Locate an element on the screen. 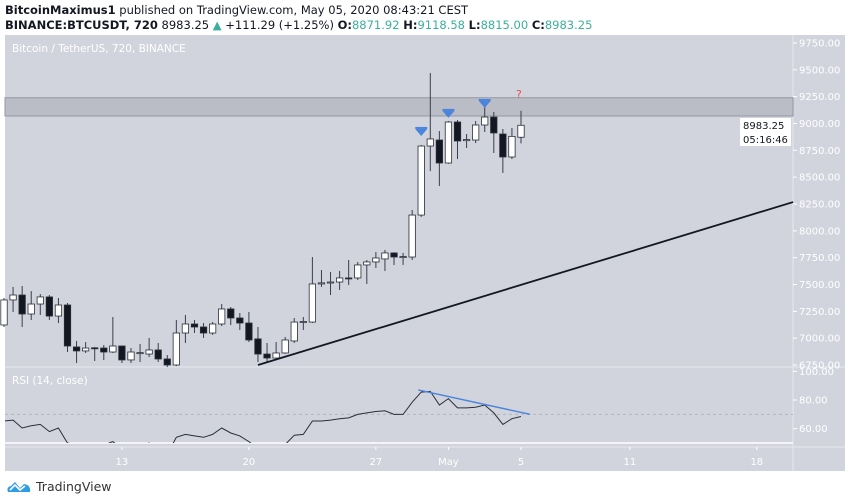  countdown-value: 05:16:46 is located at coordinates (765, 140).